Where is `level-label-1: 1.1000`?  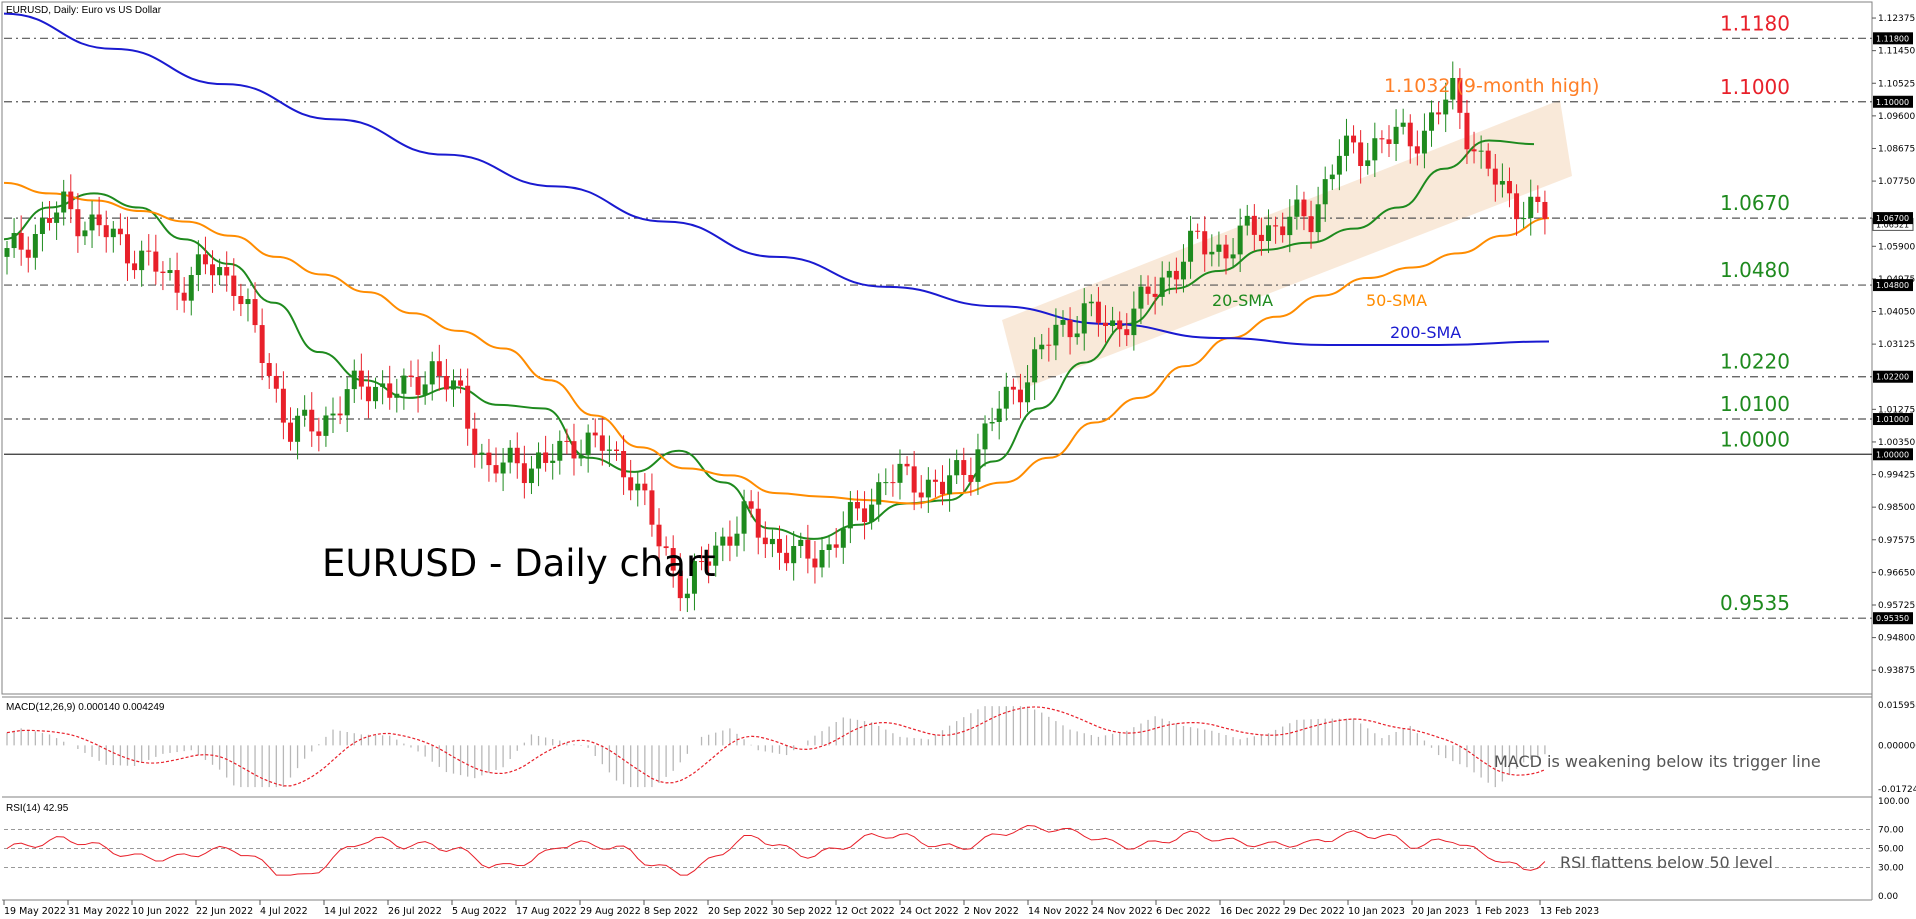
level-label-1: 1.1000 is located at coordinates (1755, 87).